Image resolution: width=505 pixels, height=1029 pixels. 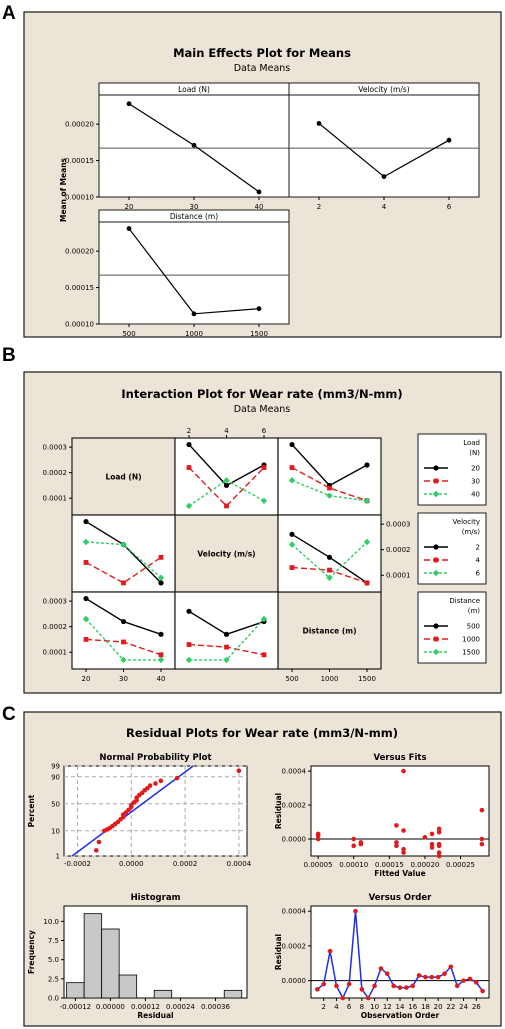 What do you see at coordinates (291, 679) in the screenshot?
I see `bottom-tick-label: 500` at bounding box center [291, 679].